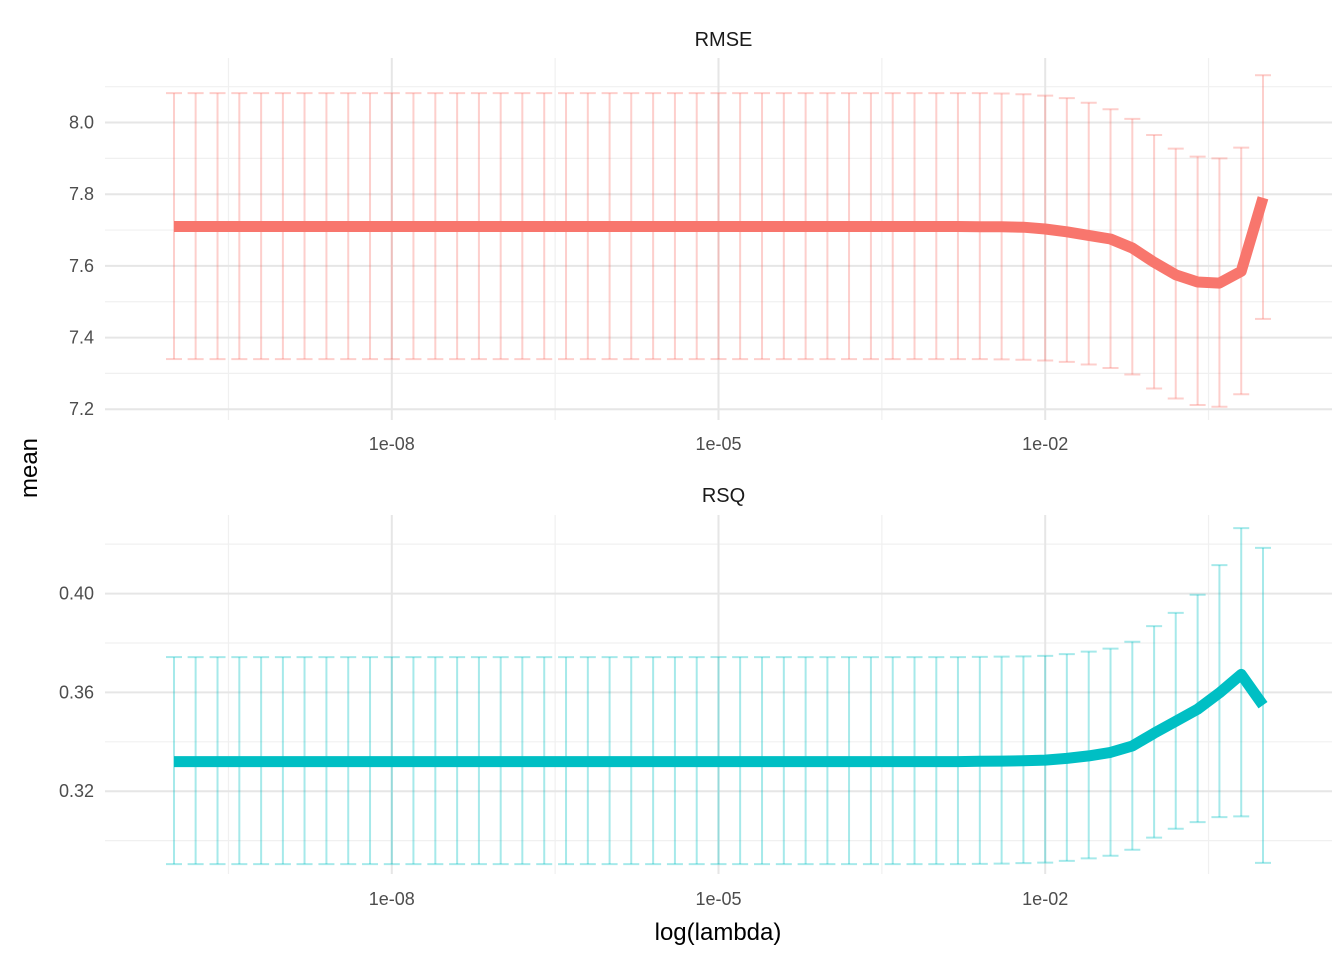 This screenshot has height=960, width=1344. What do you see at coordinates (723, 496) in the screenshot?
I see `panel-title: RSQ` at bounding box center [723, 496].